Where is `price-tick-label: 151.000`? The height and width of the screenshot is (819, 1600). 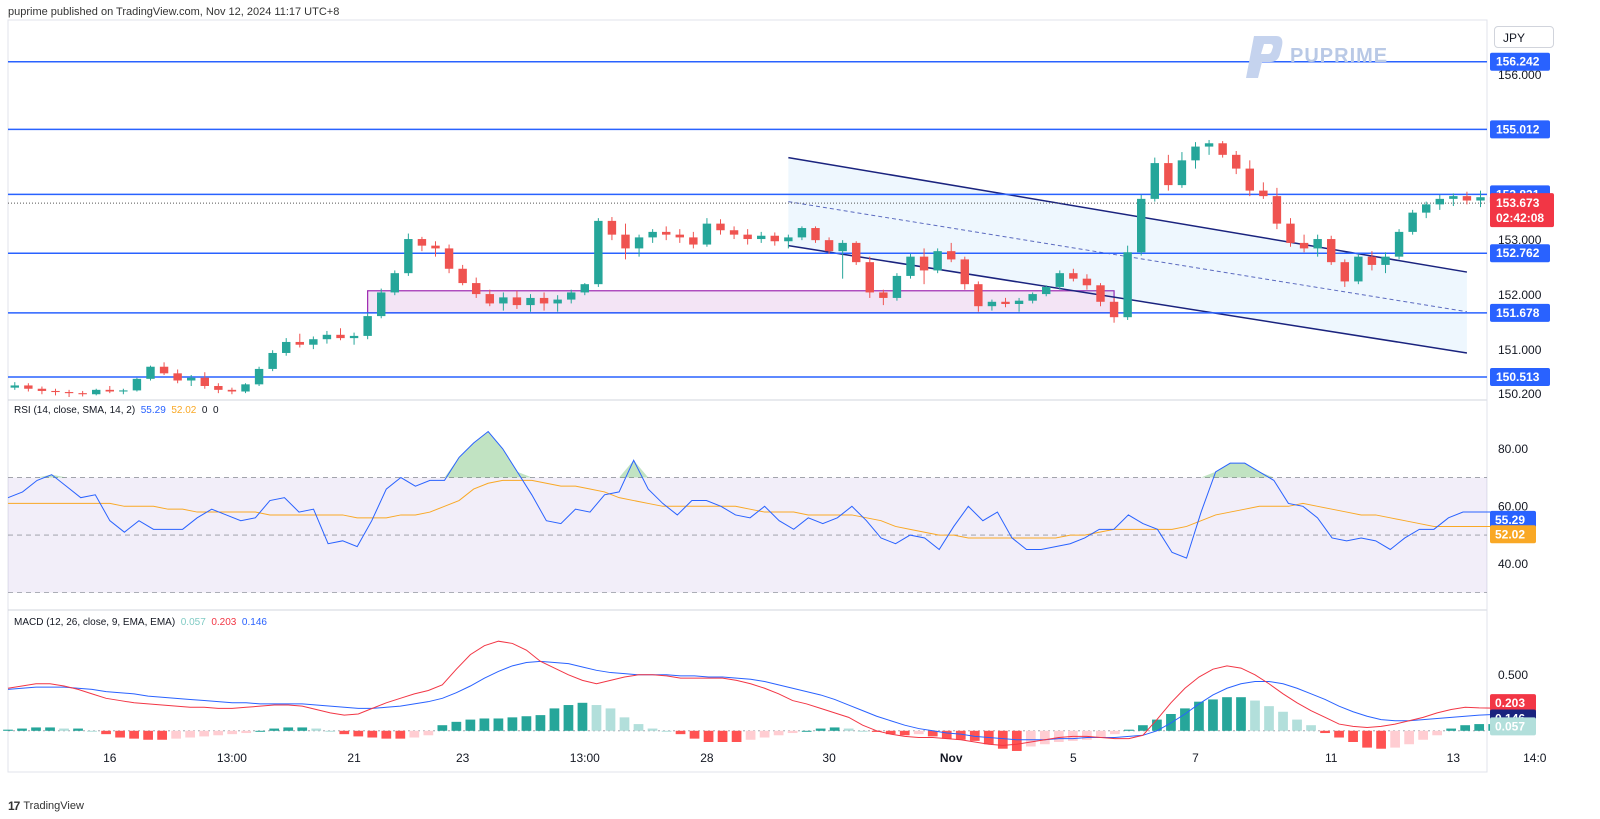 price-tick-label: 151.000 is located at coordinates (1520, 350).